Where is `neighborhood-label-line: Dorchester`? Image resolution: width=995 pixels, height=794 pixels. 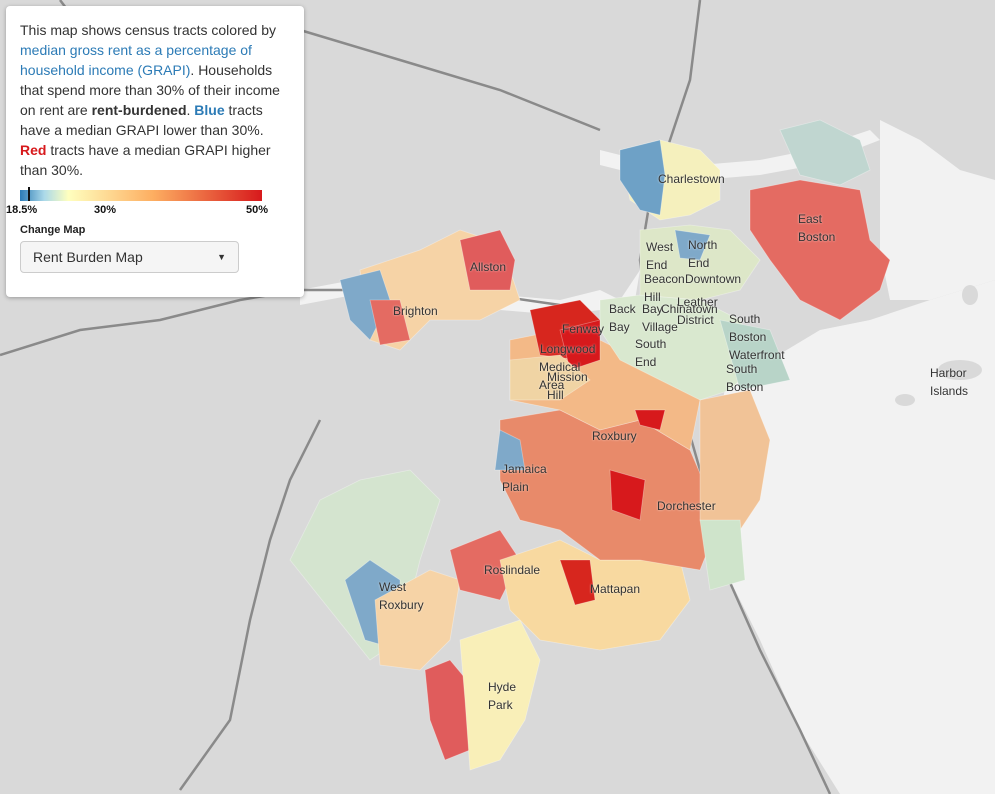 neighborhood-label-line: Dorchester is located at coordinates (686, 506).